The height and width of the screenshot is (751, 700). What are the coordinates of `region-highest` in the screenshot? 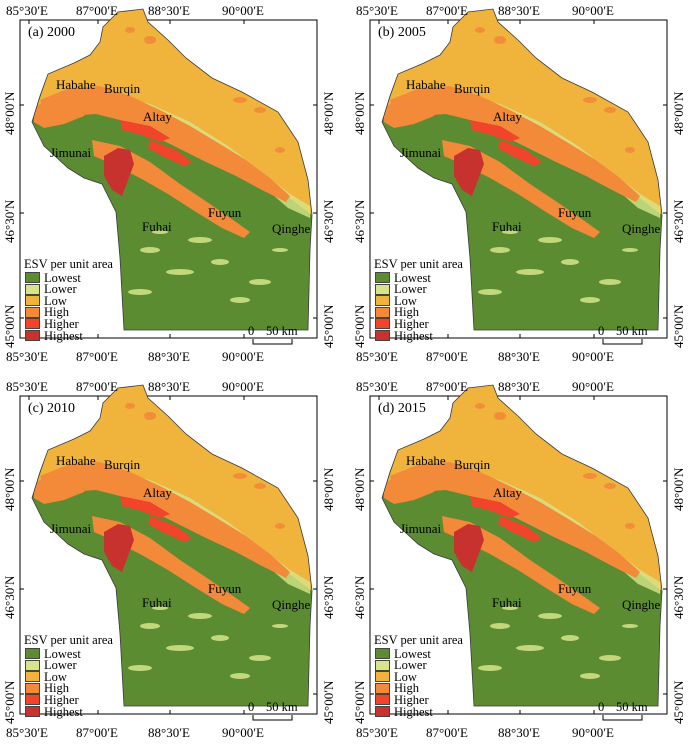 It's located at (469, 548).